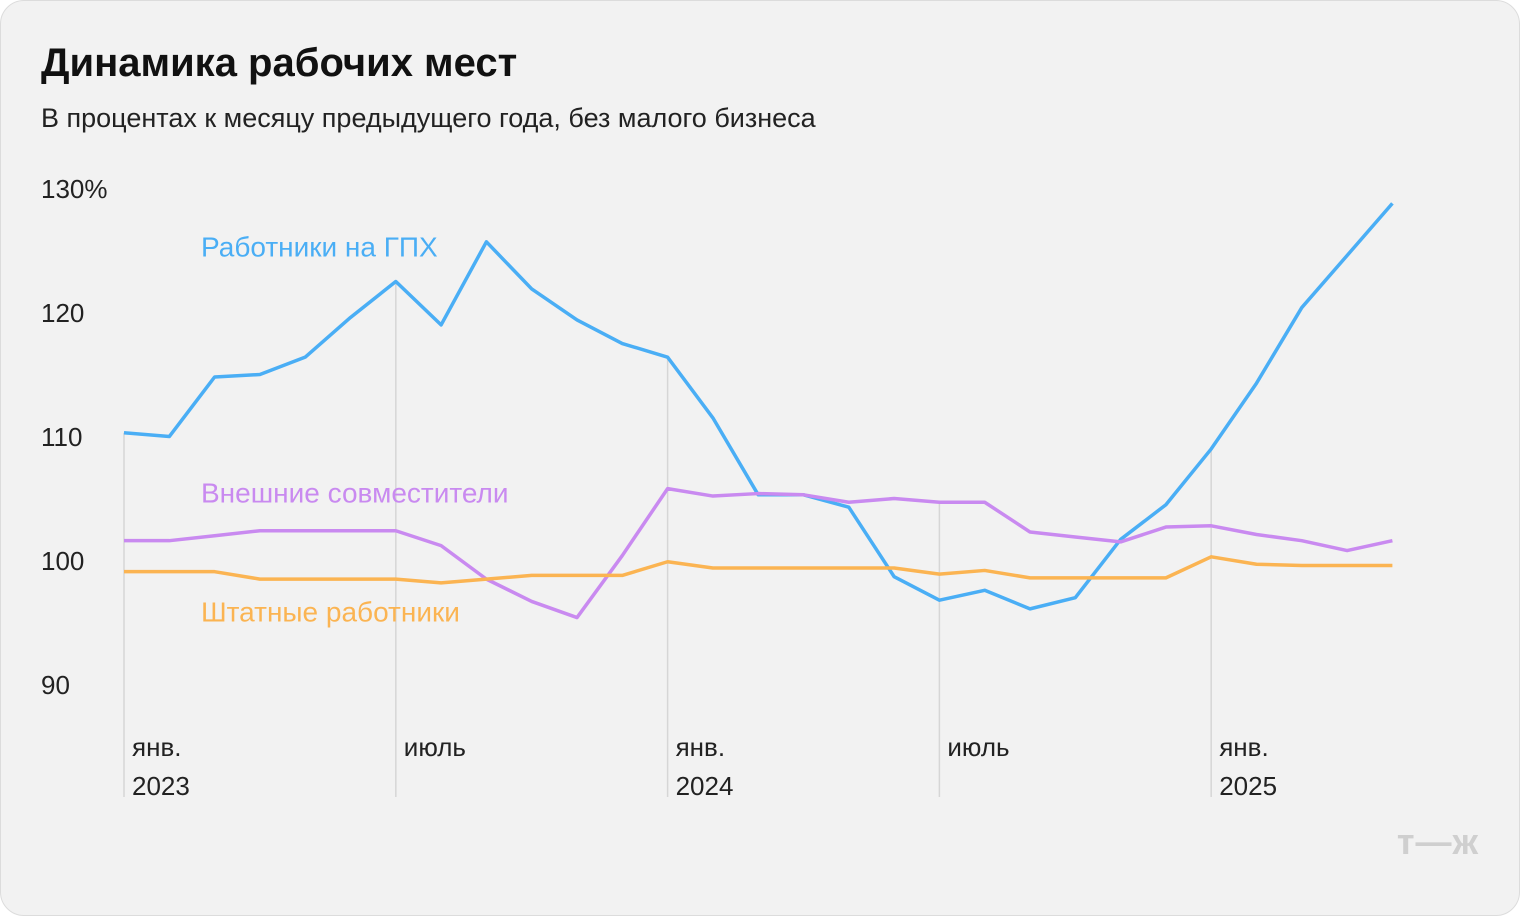 The width and height of the screenshot is (1520, 916). I want to click on series-label: Внешние совместители, so click(355, 492).